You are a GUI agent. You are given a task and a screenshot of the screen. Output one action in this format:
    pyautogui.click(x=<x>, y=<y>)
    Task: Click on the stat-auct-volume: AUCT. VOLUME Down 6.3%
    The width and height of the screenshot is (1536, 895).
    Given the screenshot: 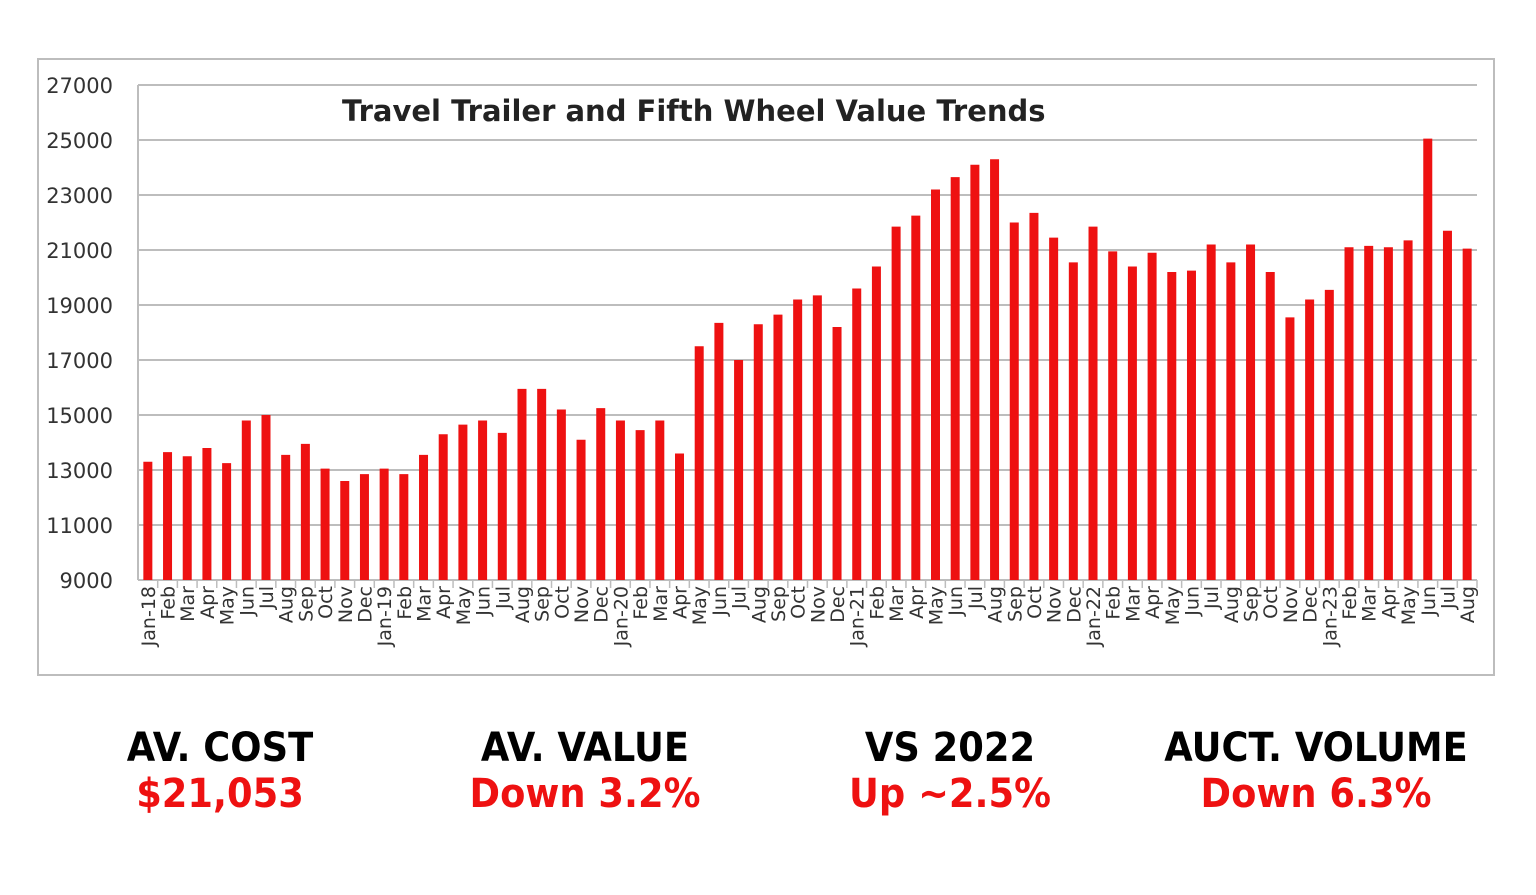 What is the action you would take?
    pyautogui.click(x=1316, y=771)
    